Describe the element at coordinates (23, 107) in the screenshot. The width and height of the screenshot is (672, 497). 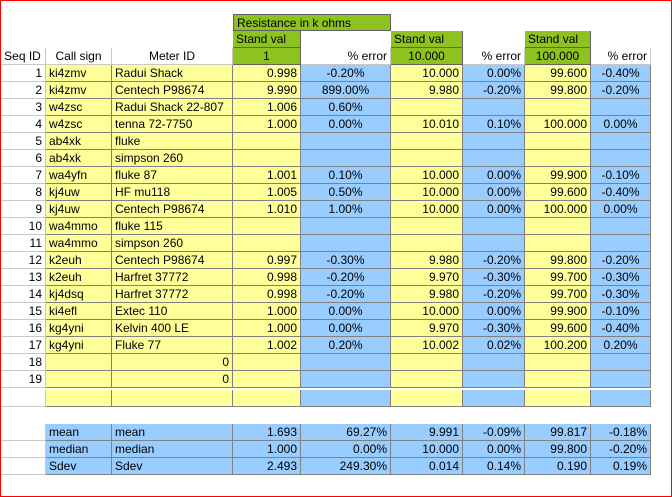
I see `cell-seq: 3` at that location.